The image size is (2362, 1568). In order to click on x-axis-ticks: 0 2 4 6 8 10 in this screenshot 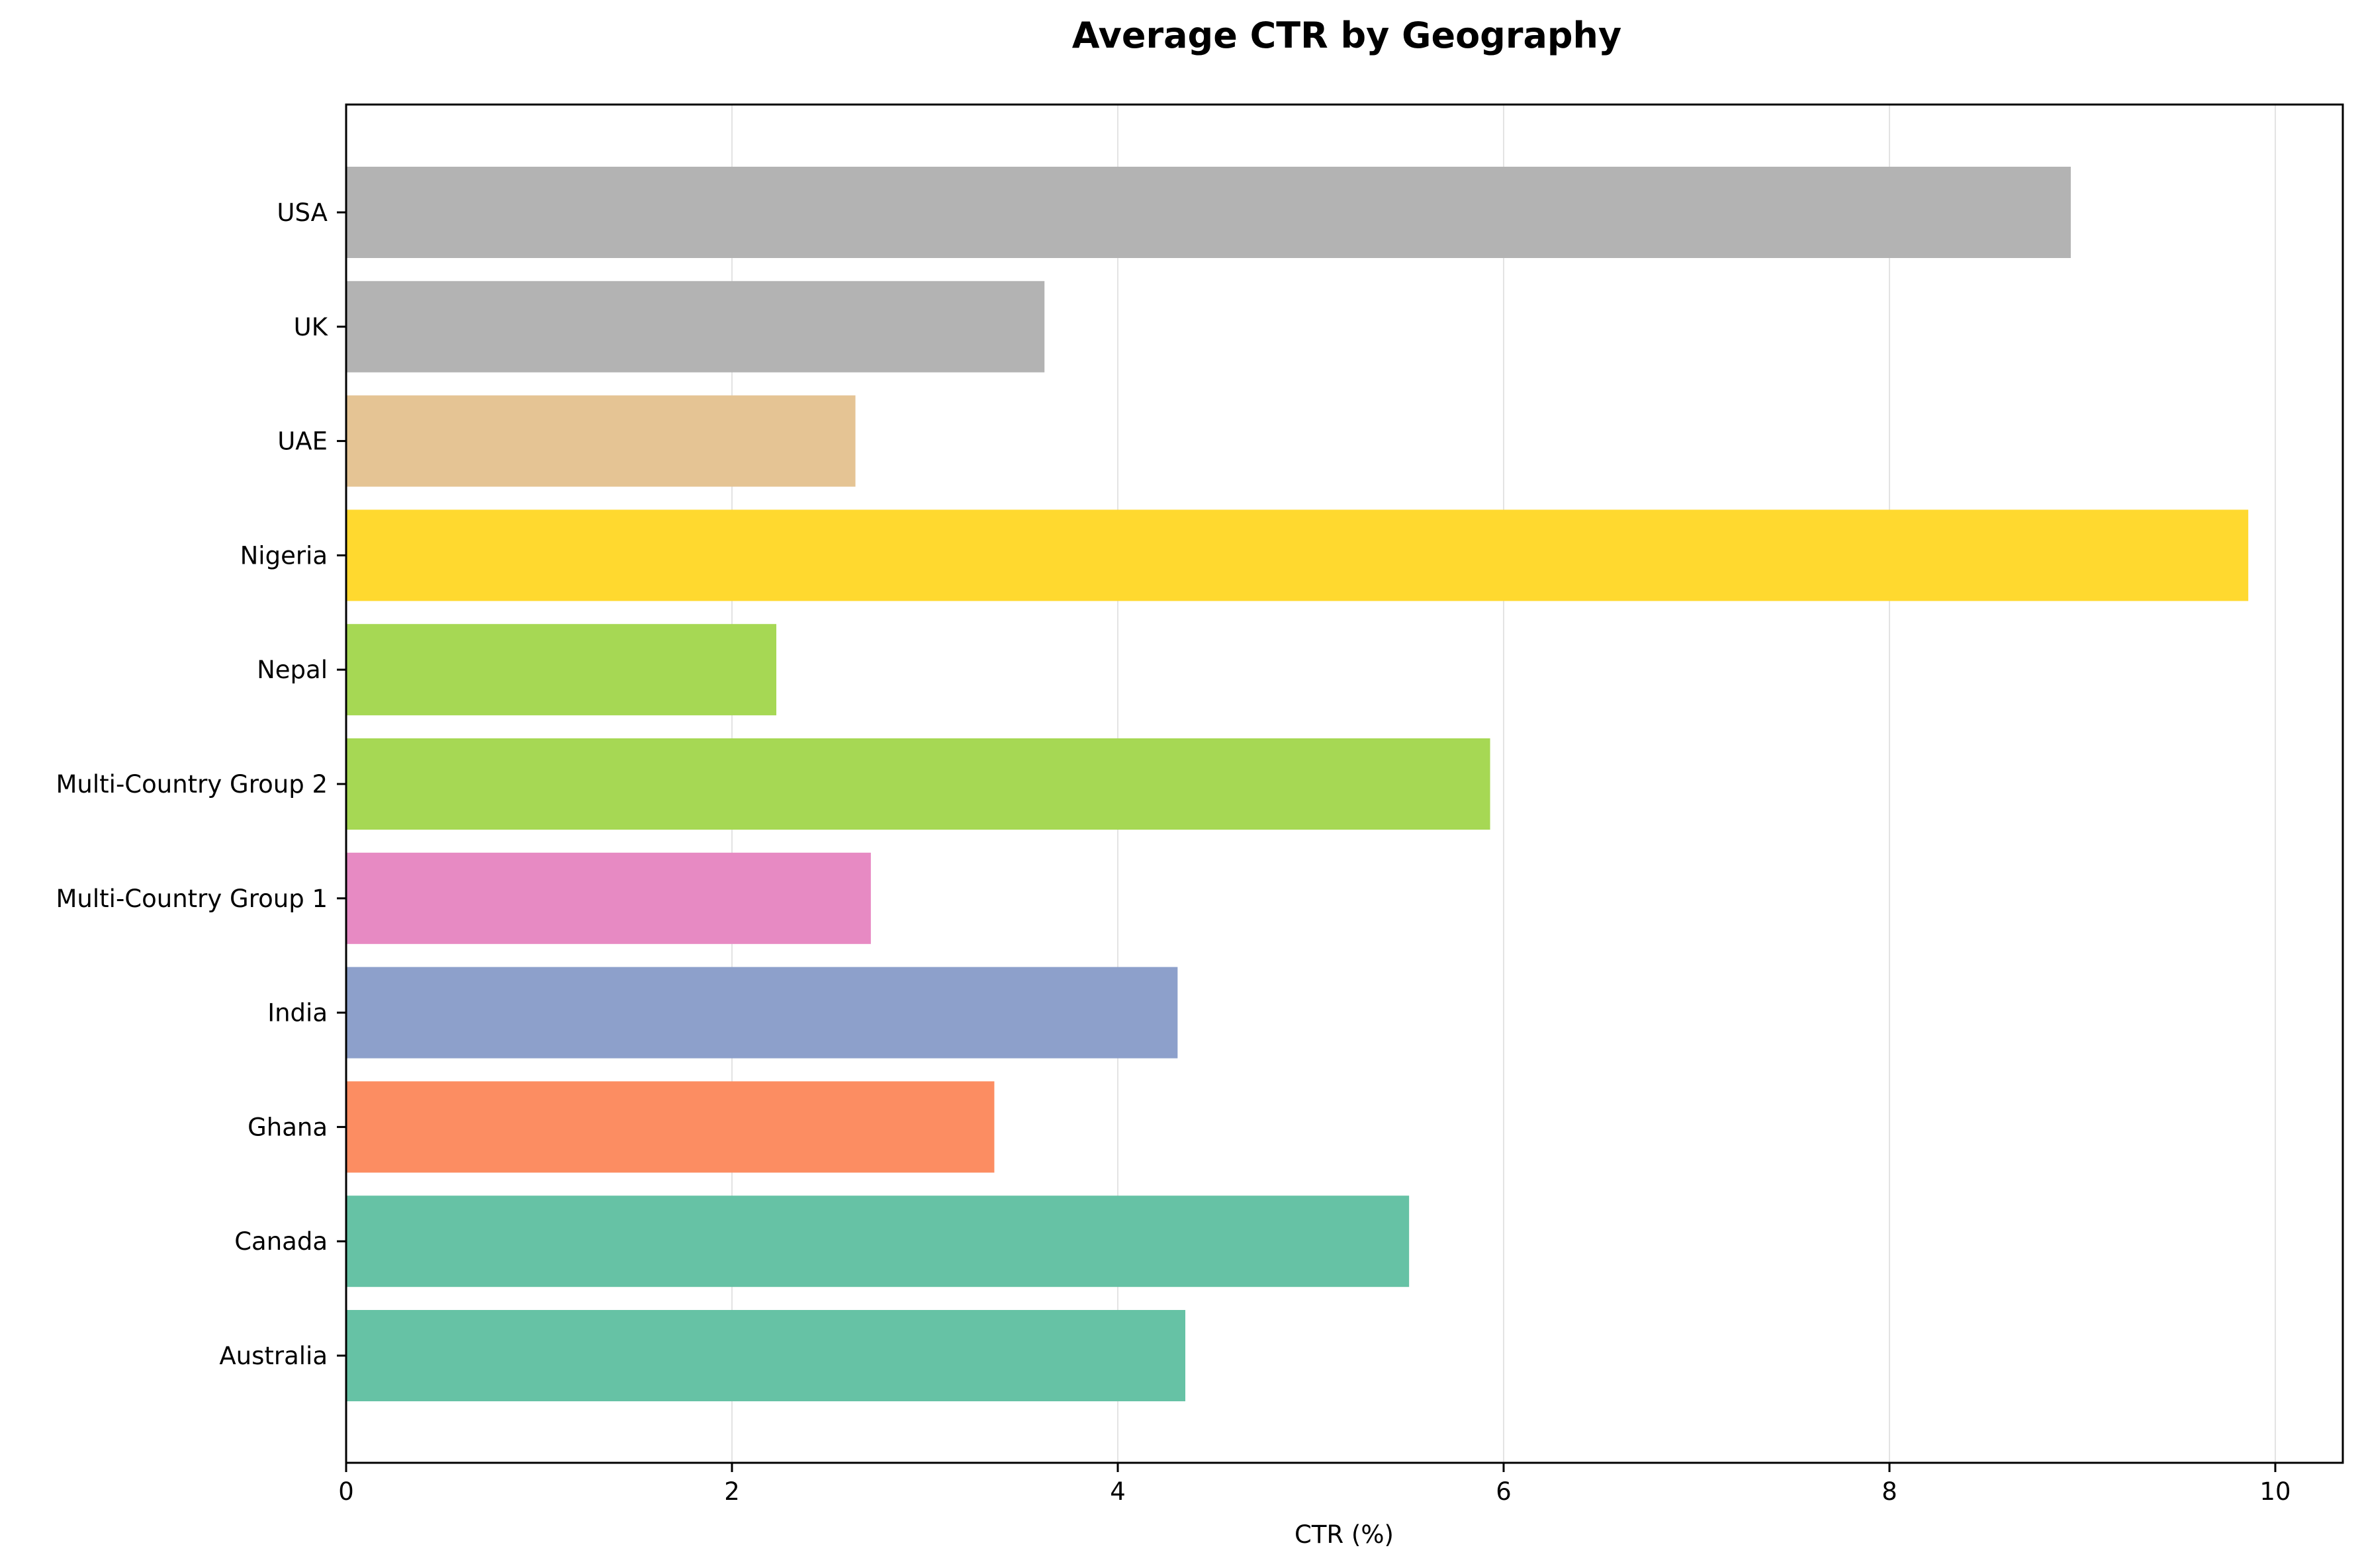, I will do `click(1314, 1485)`.